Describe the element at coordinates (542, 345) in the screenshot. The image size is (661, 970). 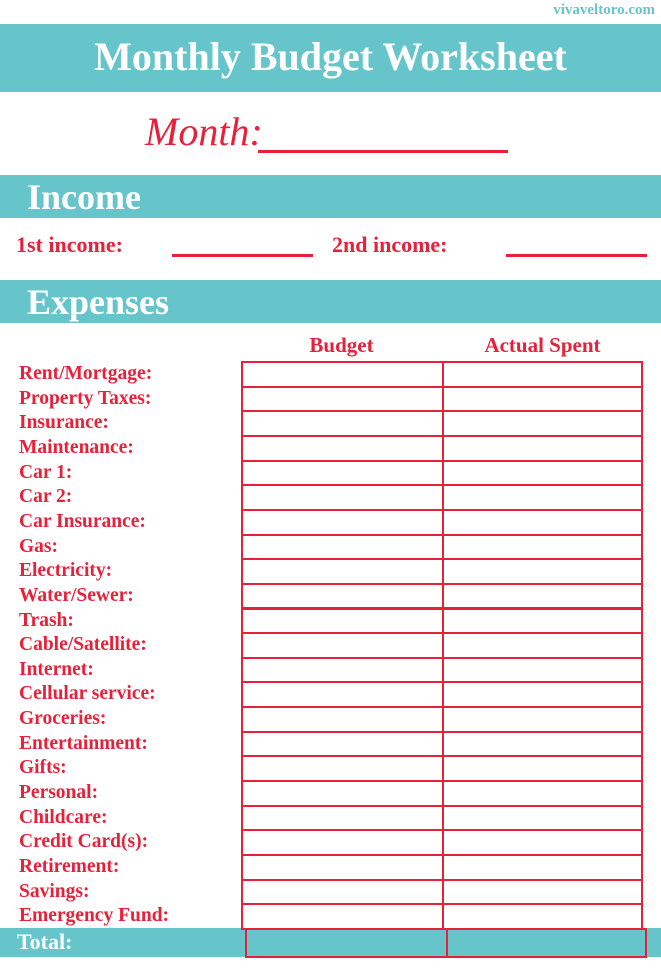
I see `actual-column-header: Actual Spent` at that location.